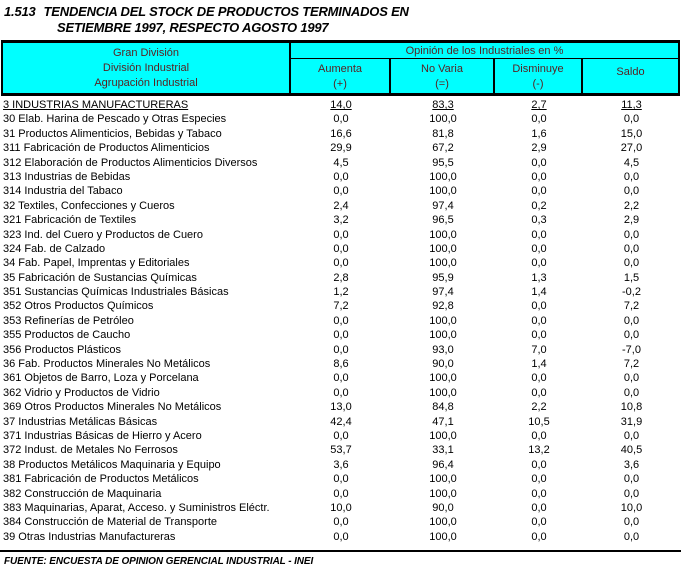 Image resolution: width=681 pixels, height=574 pixels. Describe the element at coordinates (107, 364) in the screenshot. I see `row-label: 36 Fab. Productos Minerales No Metálicos` at that location.